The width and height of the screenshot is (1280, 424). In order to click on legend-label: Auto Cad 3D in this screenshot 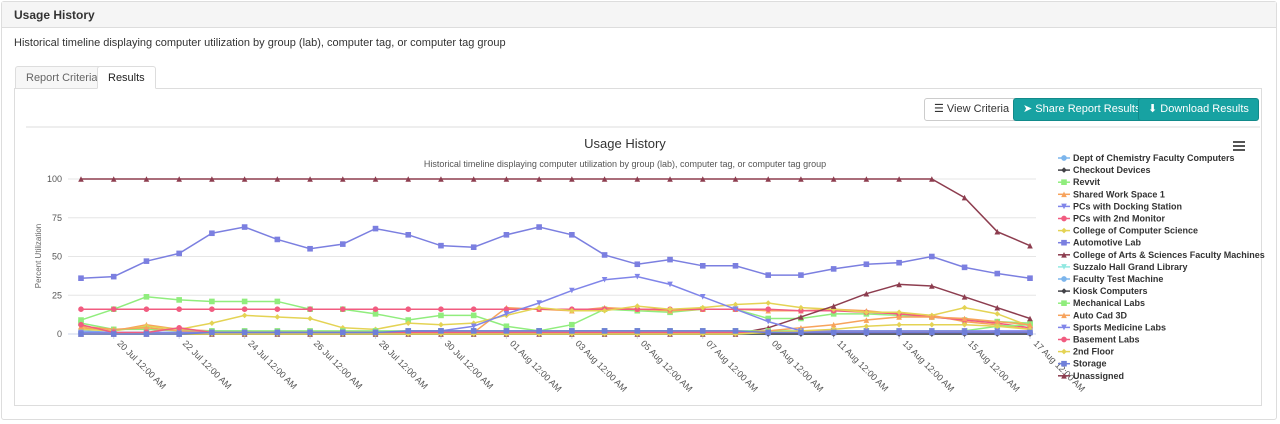, I will do `click(1100, 315)`.